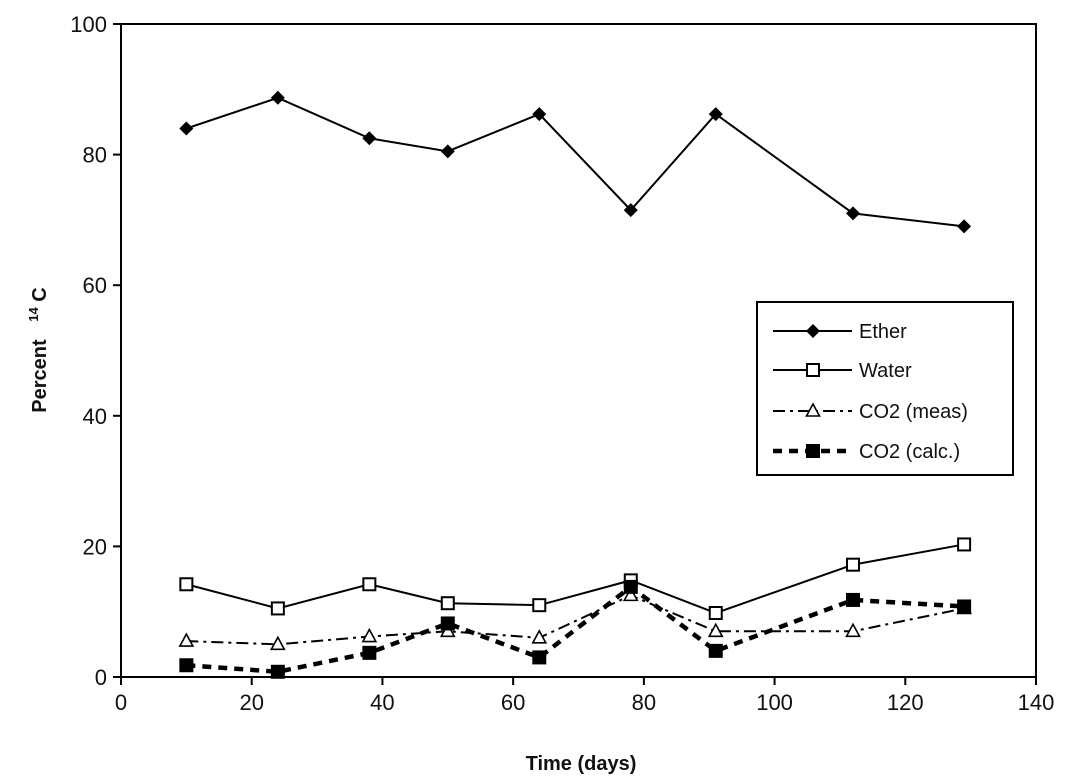  I want to click on legend-marker-co2-calc, so click(813, 451).